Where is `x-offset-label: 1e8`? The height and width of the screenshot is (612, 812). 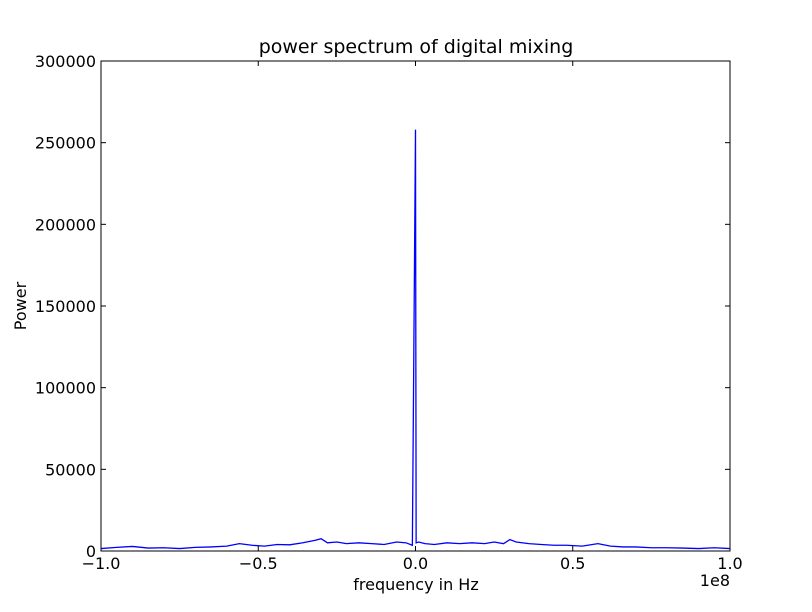 x-offset-label: 1e8 is located at coordinates (715, 580).